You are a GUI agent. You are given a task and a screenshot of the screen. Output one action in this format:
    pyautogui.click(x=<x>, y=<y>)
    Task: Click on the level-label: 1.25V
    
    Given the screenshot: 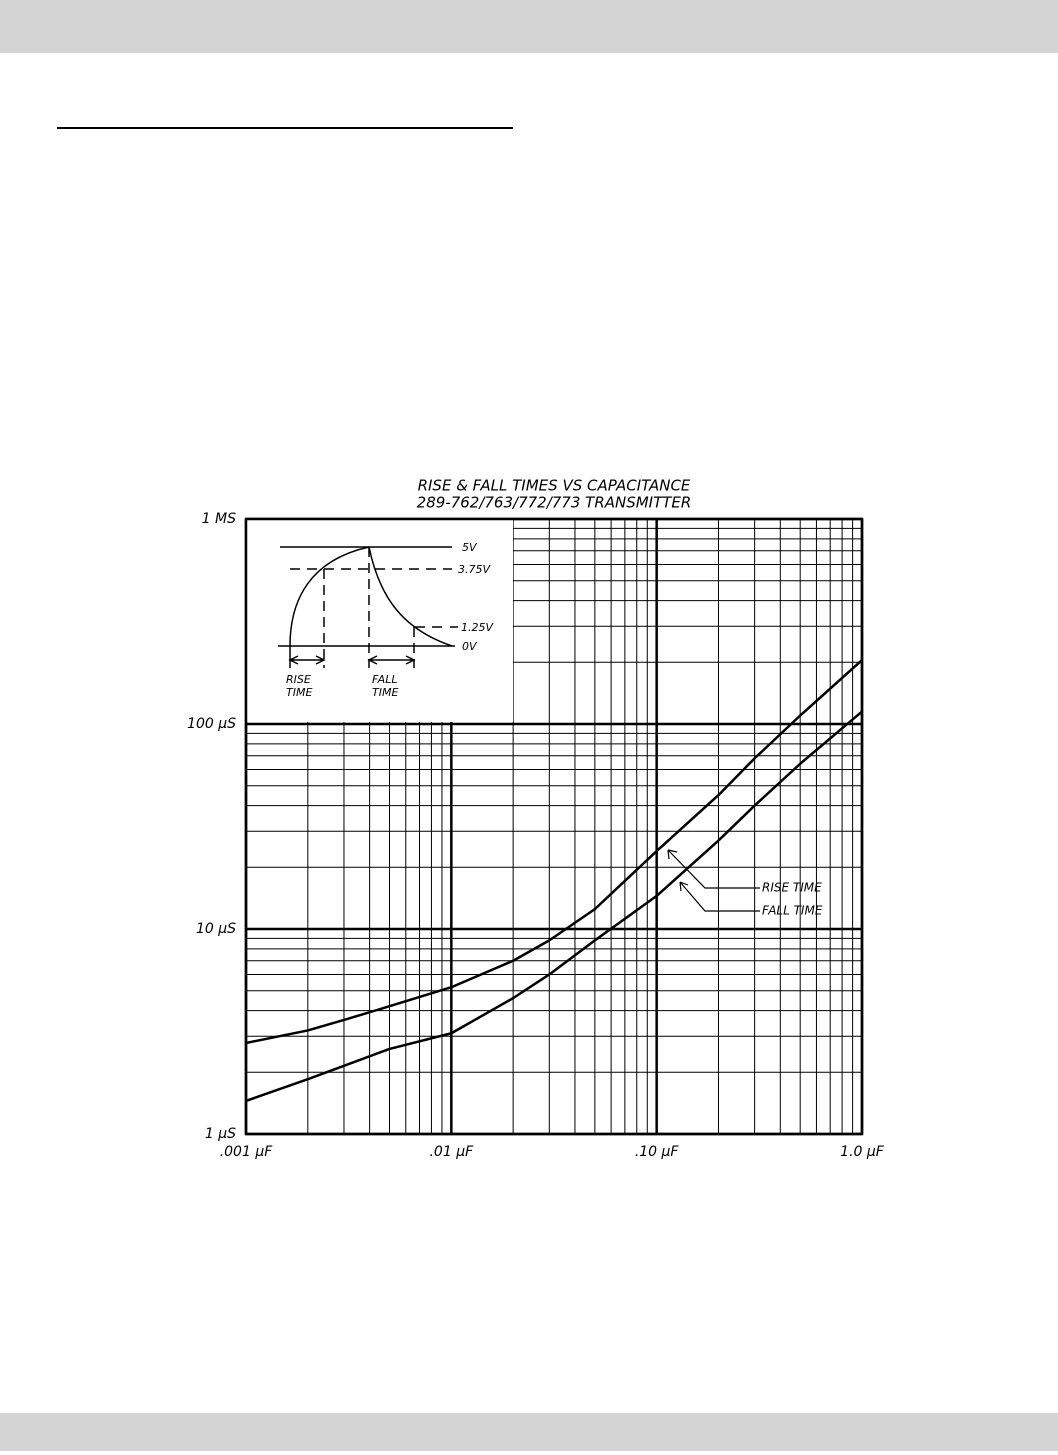 What is the action you would take?
    pyautogui.click(x=477, y=627)
    